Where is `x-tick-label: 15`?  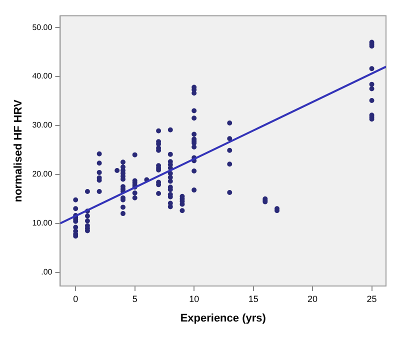 x-tick-label: 15 is located at coordinates (253, 299).